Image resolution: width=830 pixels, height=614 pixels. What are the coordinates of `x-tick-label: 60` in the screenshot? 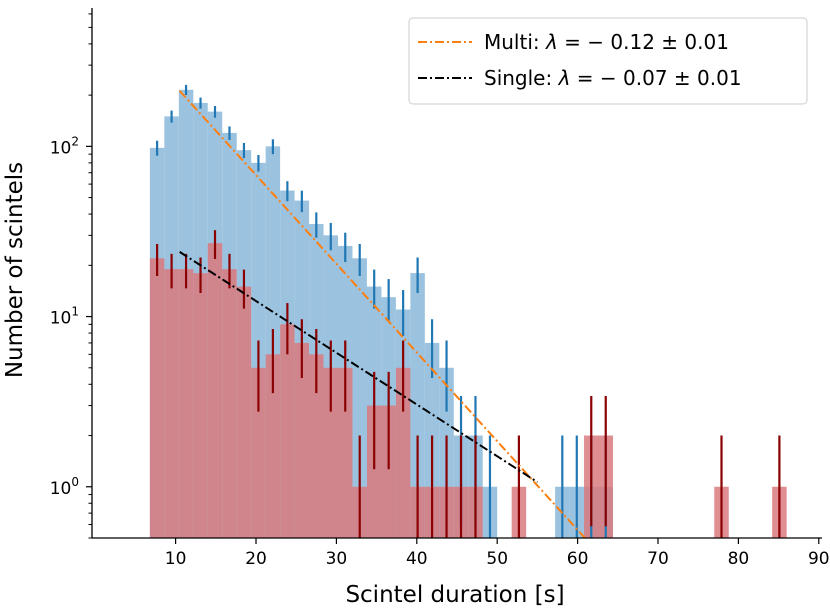 It's located at (578, 559).